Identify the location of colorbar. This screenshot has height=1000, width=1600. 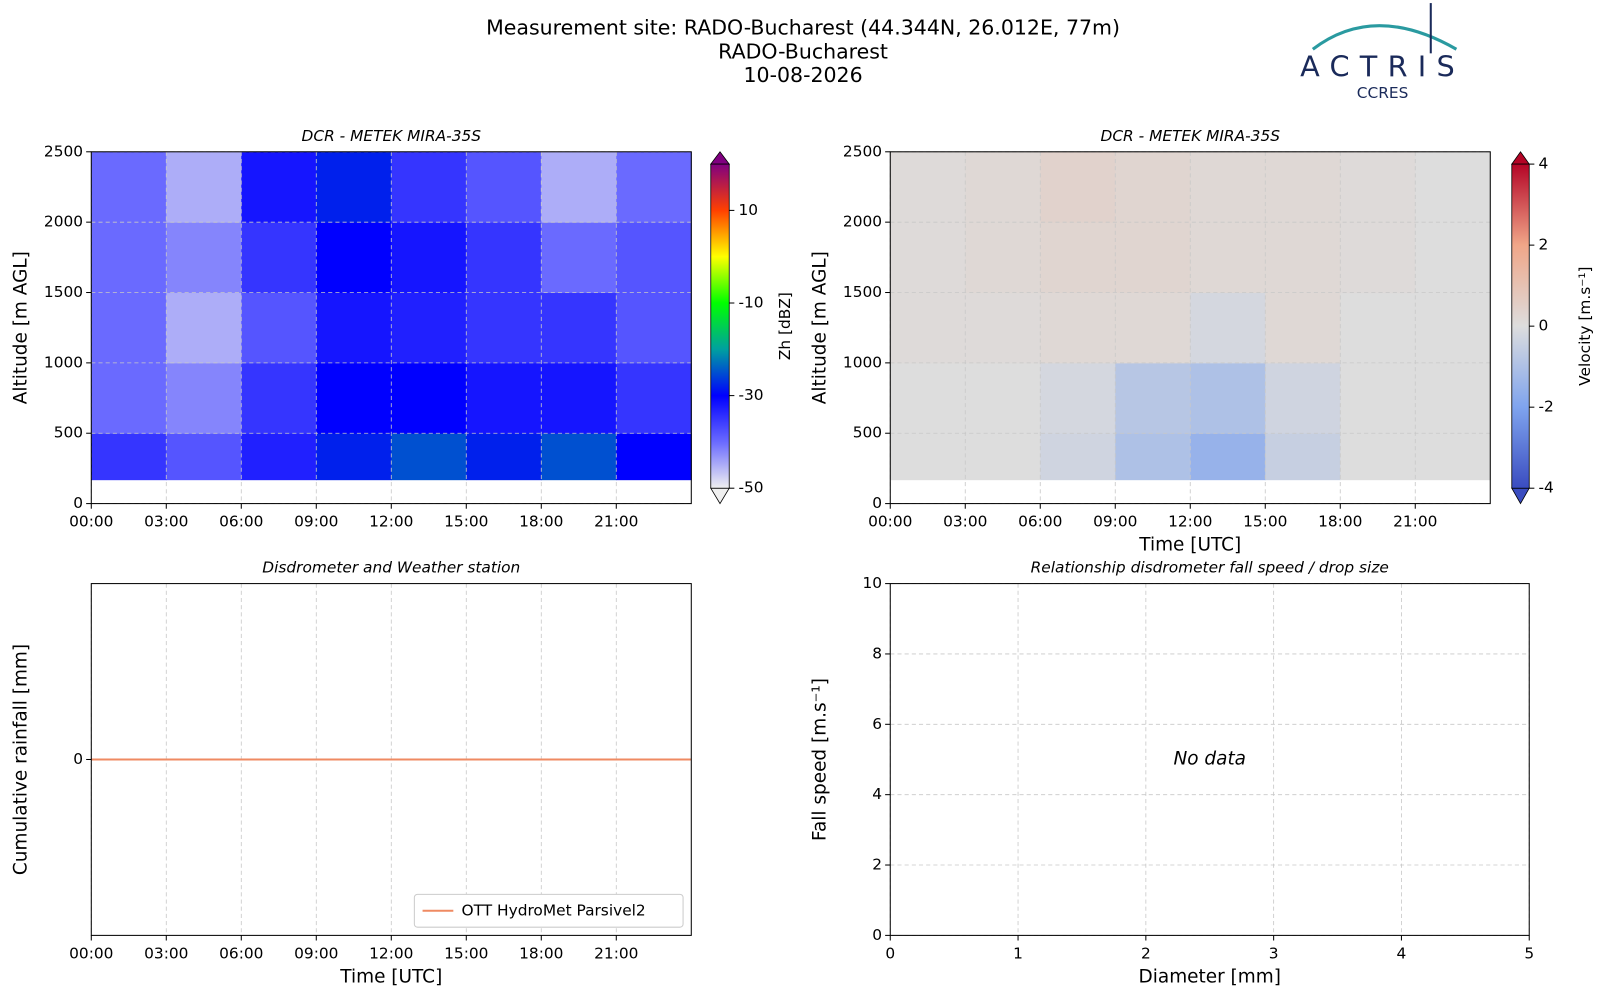
(720, 326).